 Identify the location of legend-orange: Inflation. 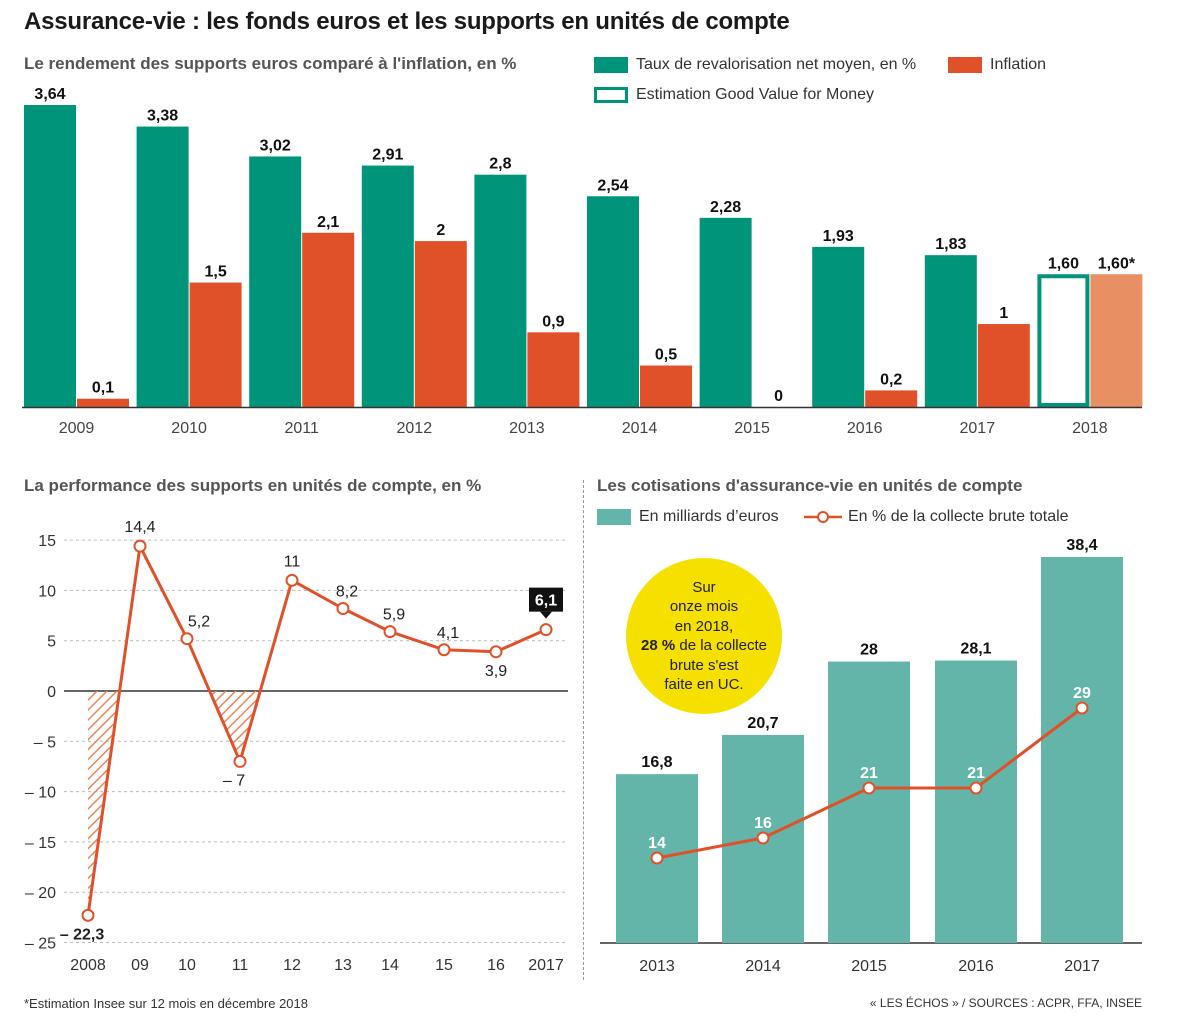
(997, 65).